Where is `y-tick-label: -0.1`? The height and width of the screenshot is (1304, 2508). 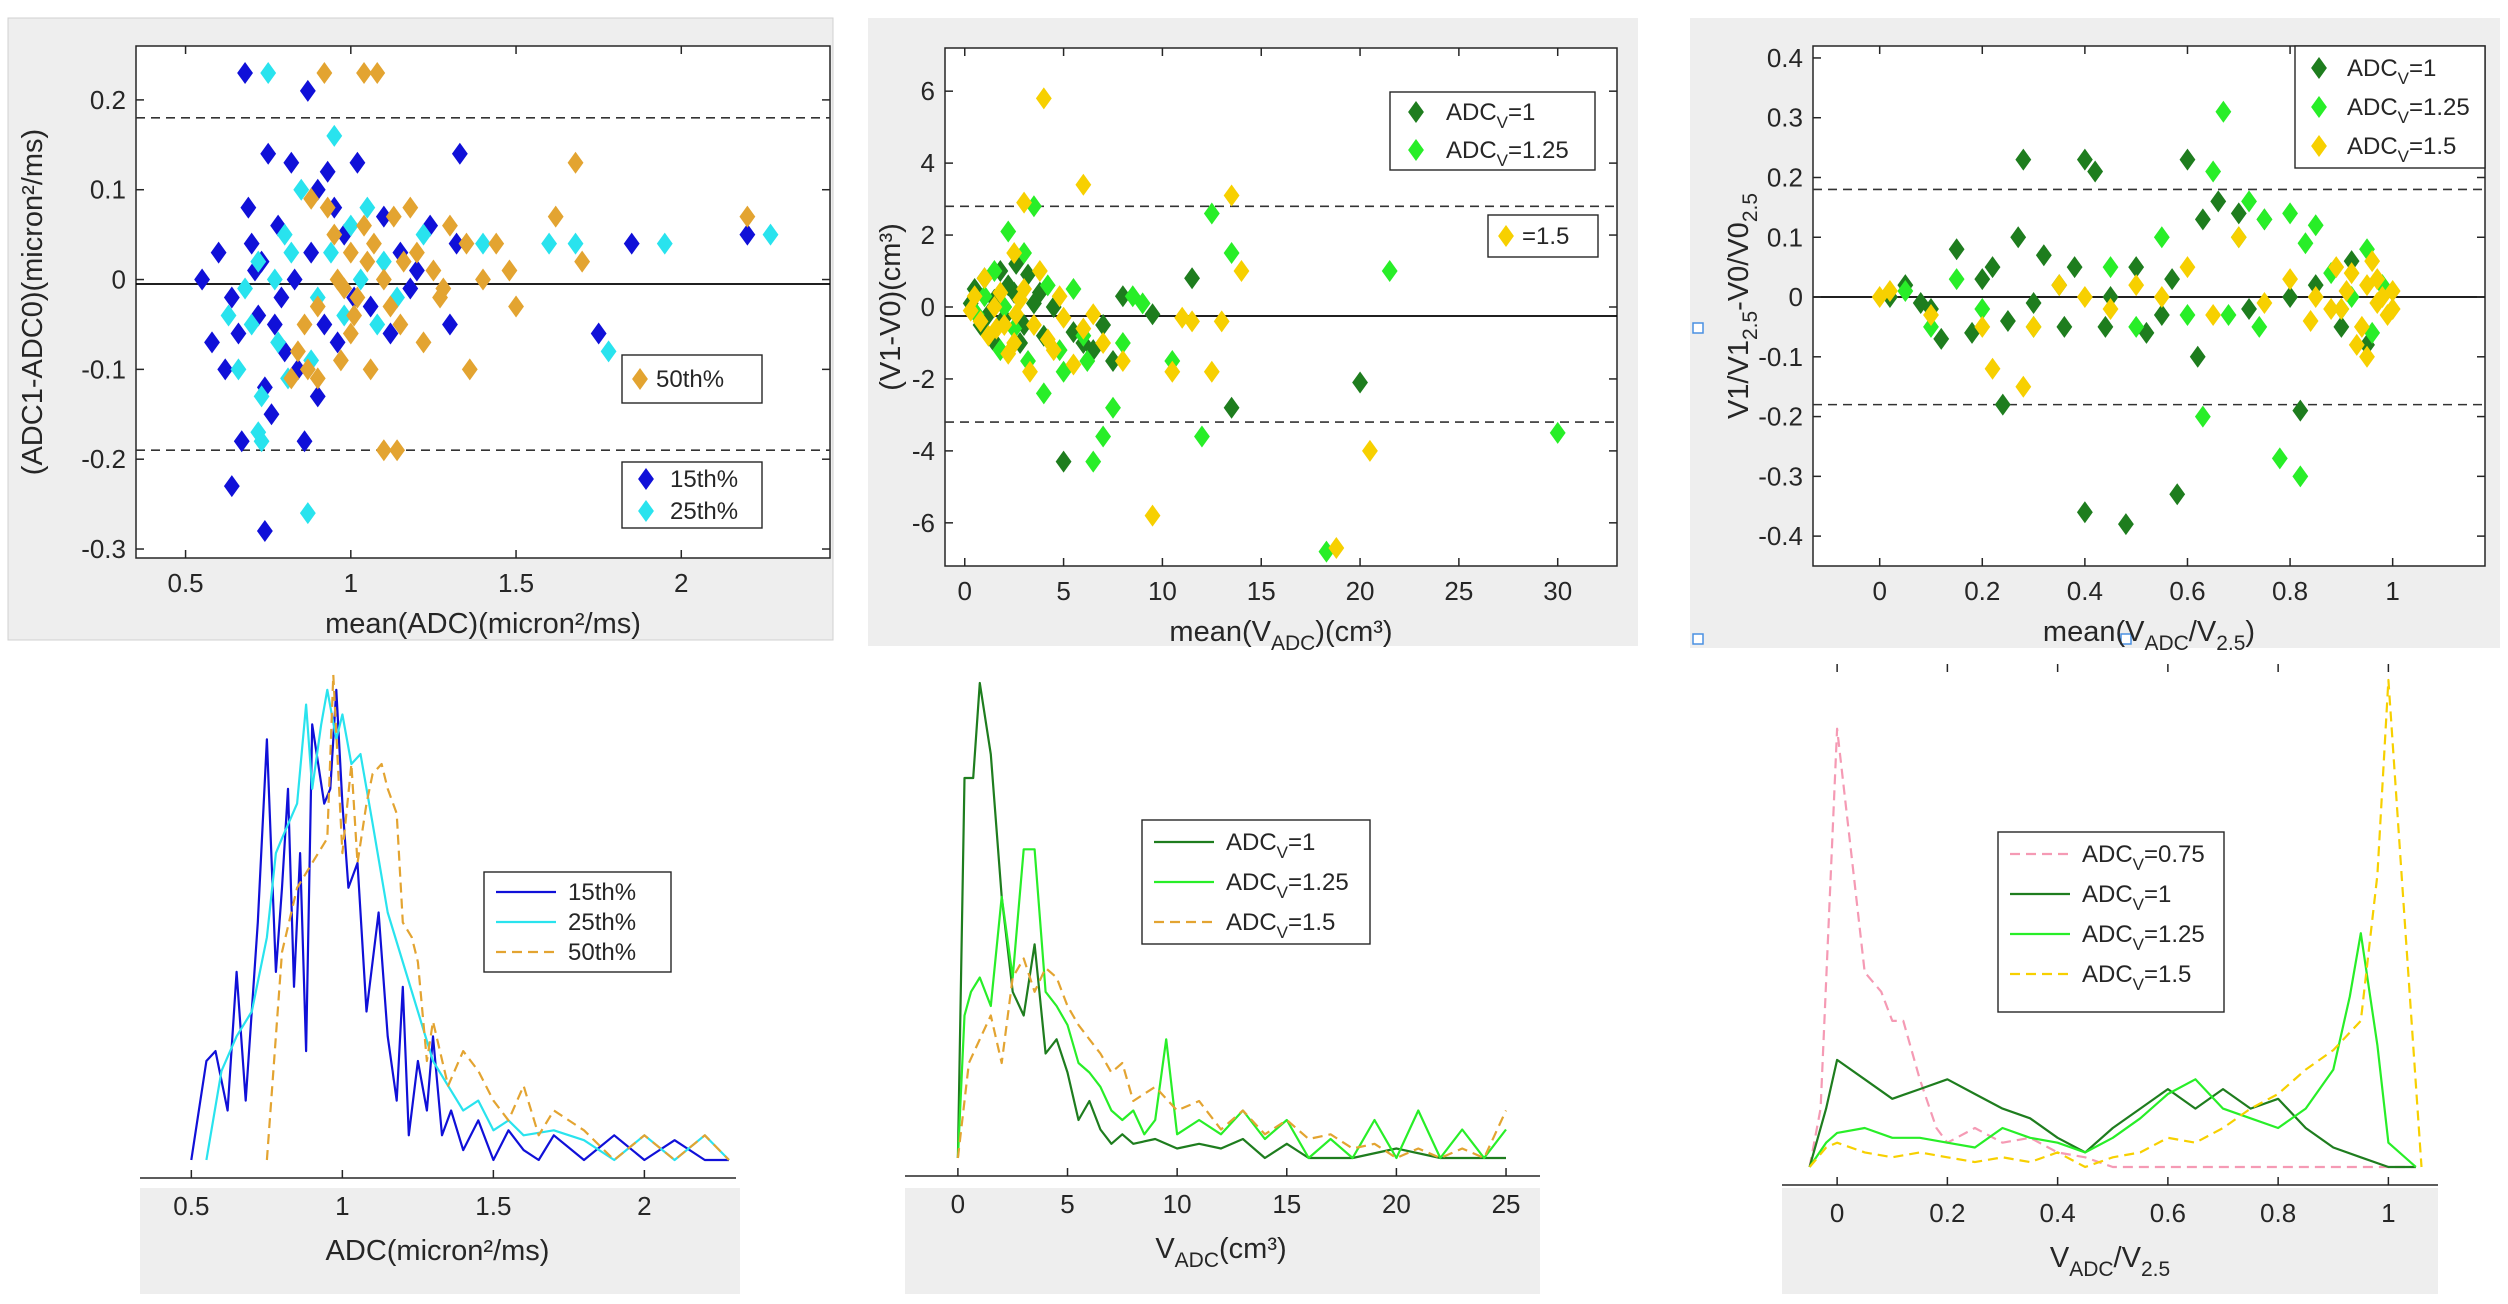
y-tick-label: -0.1 is located at coordinates (103, 369).